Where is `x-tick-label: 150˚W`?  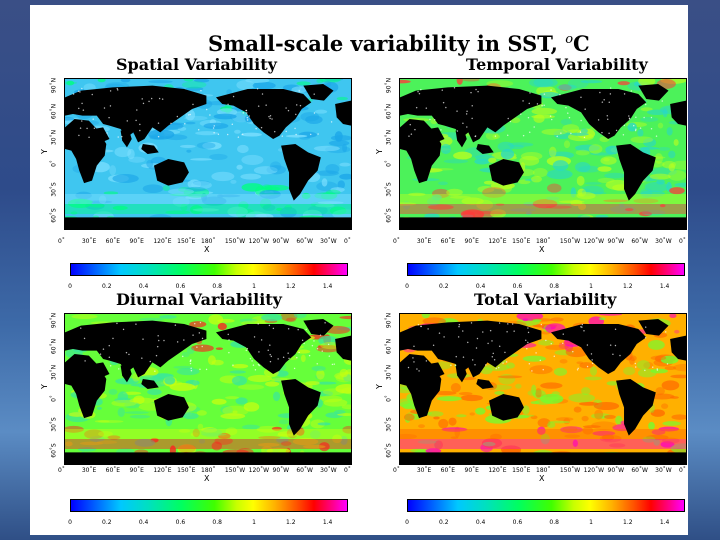 x-tick-label: 150˚W is located at coordinates (235, 470).